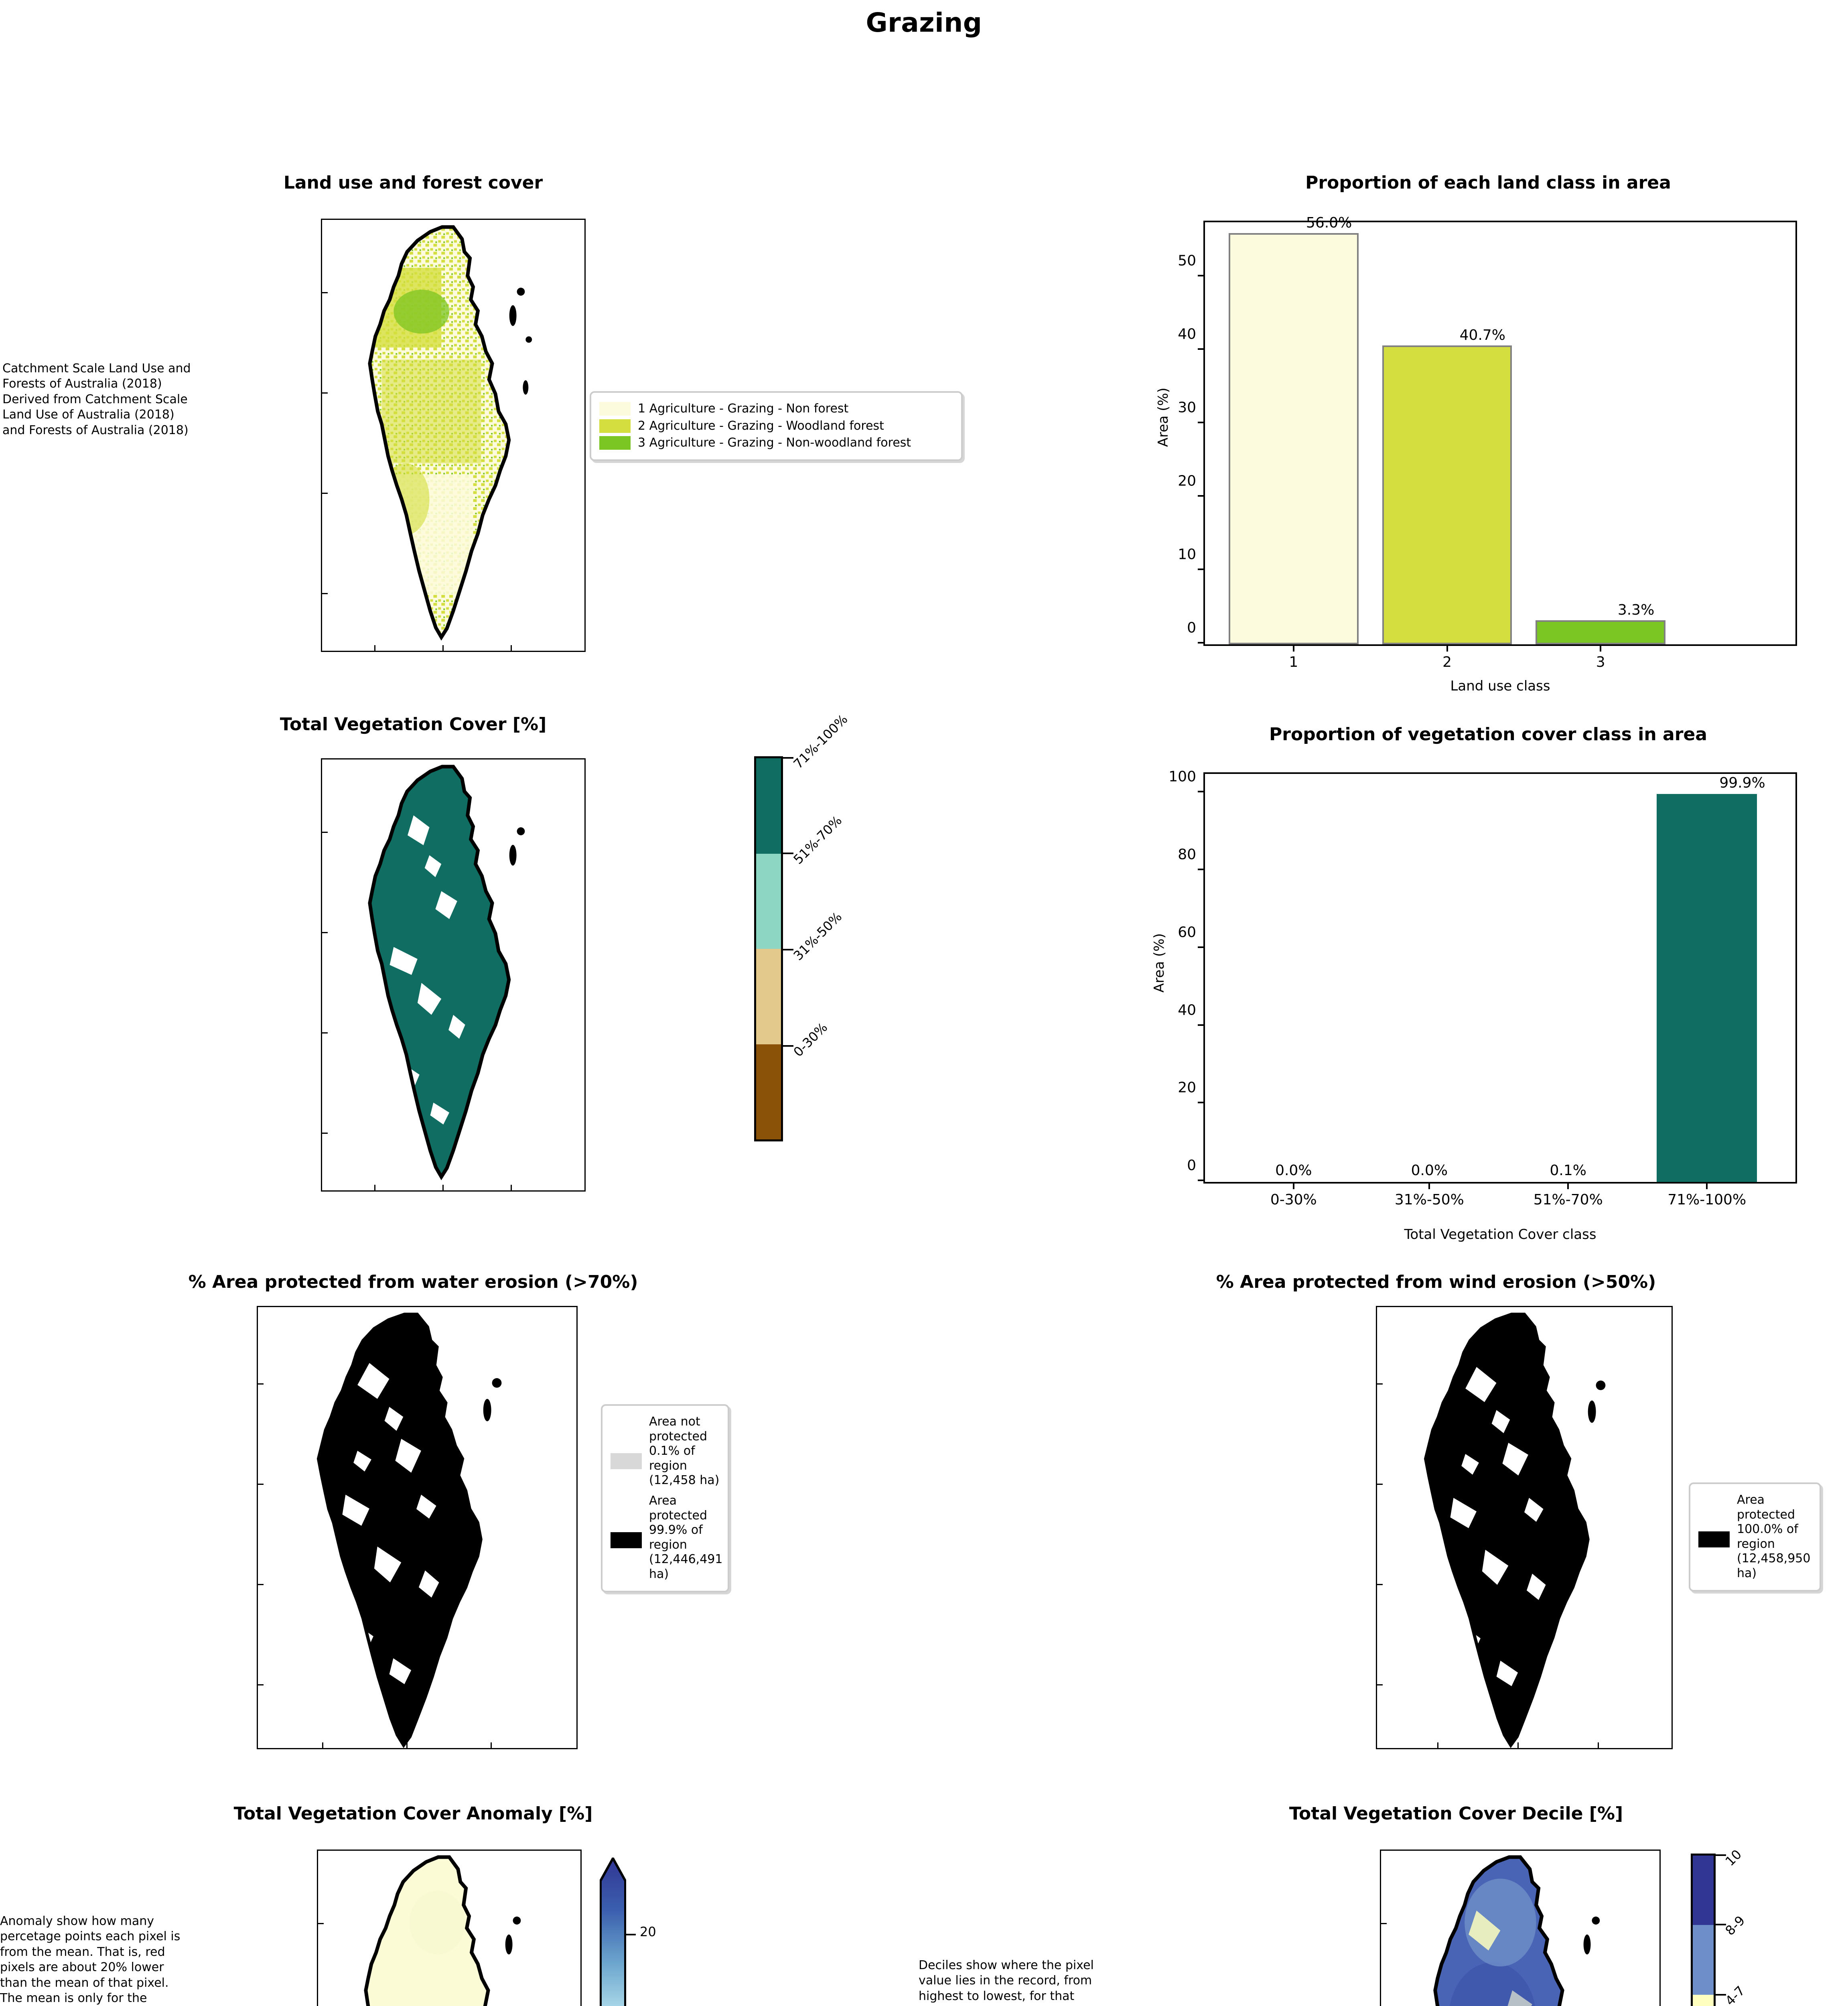 This screenshot has height=2006, width=1848. I want to click on page-title: Grazing, so click(924, 22).